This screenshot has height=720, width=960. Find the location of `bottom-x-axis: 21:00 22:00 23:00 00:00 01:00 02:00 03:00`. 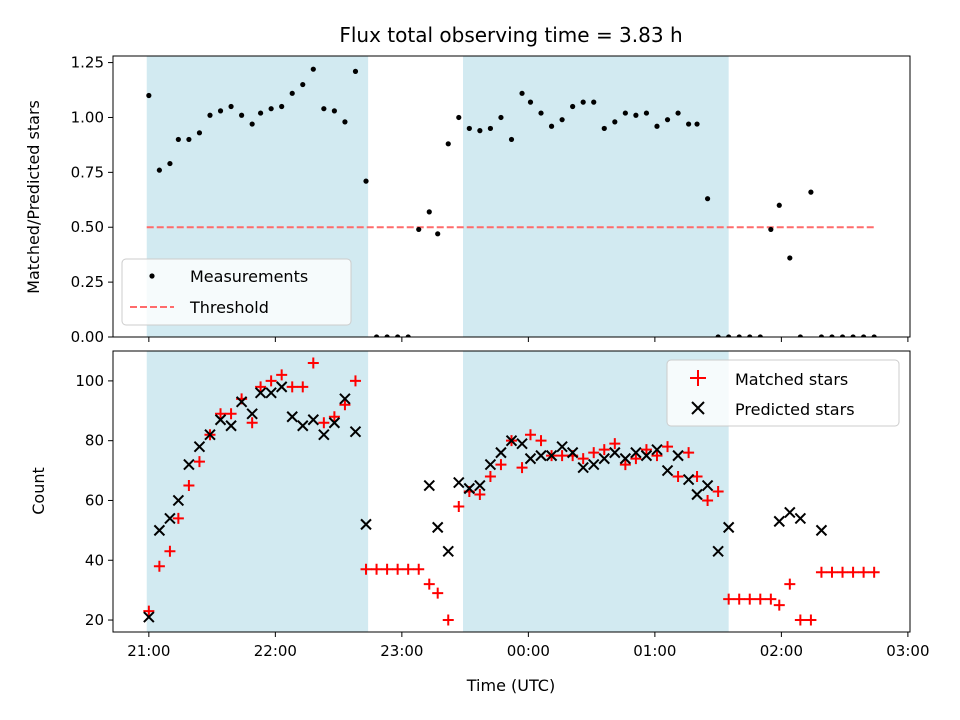

bottom-x-axis: 21:00 22:00 23:00 00:00 01:00 02:00 03:00 is located at coordinates (528, 646).